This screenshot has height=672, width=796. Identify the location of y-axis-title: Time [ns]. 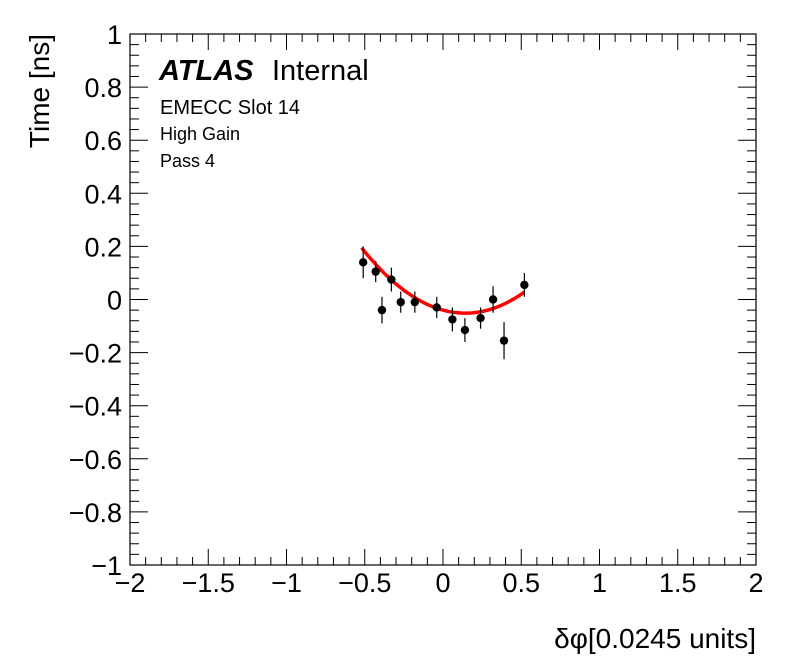
(39, 91).